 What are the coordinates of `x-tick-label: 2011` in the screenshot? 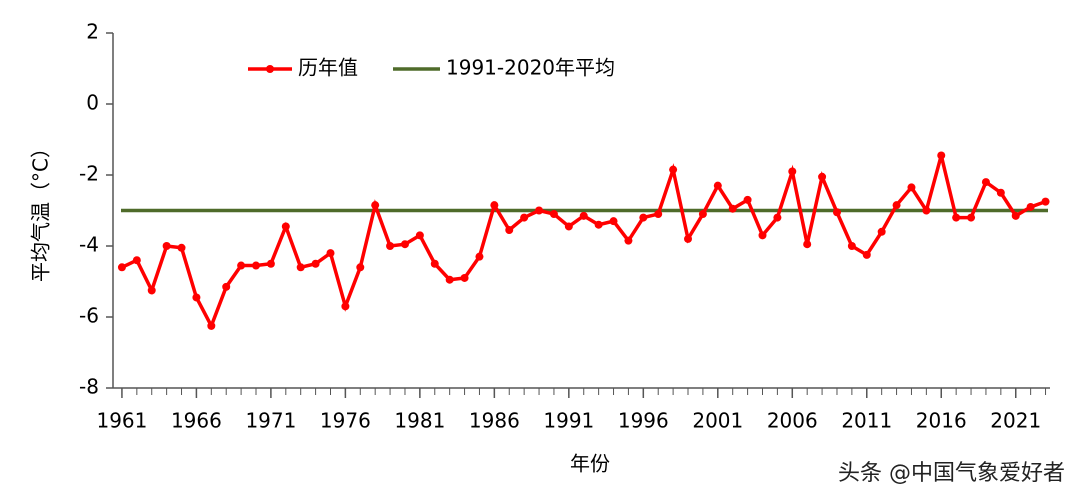 It's located at (866, 421).